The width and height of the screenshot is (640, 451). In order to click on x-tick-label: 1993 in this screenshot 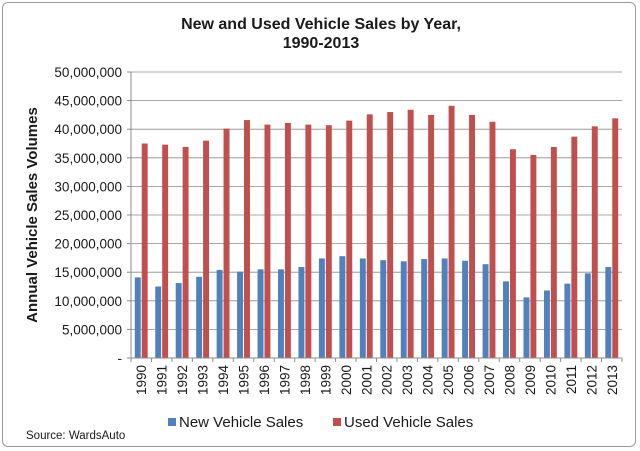, I will do `click(203, 380)`.